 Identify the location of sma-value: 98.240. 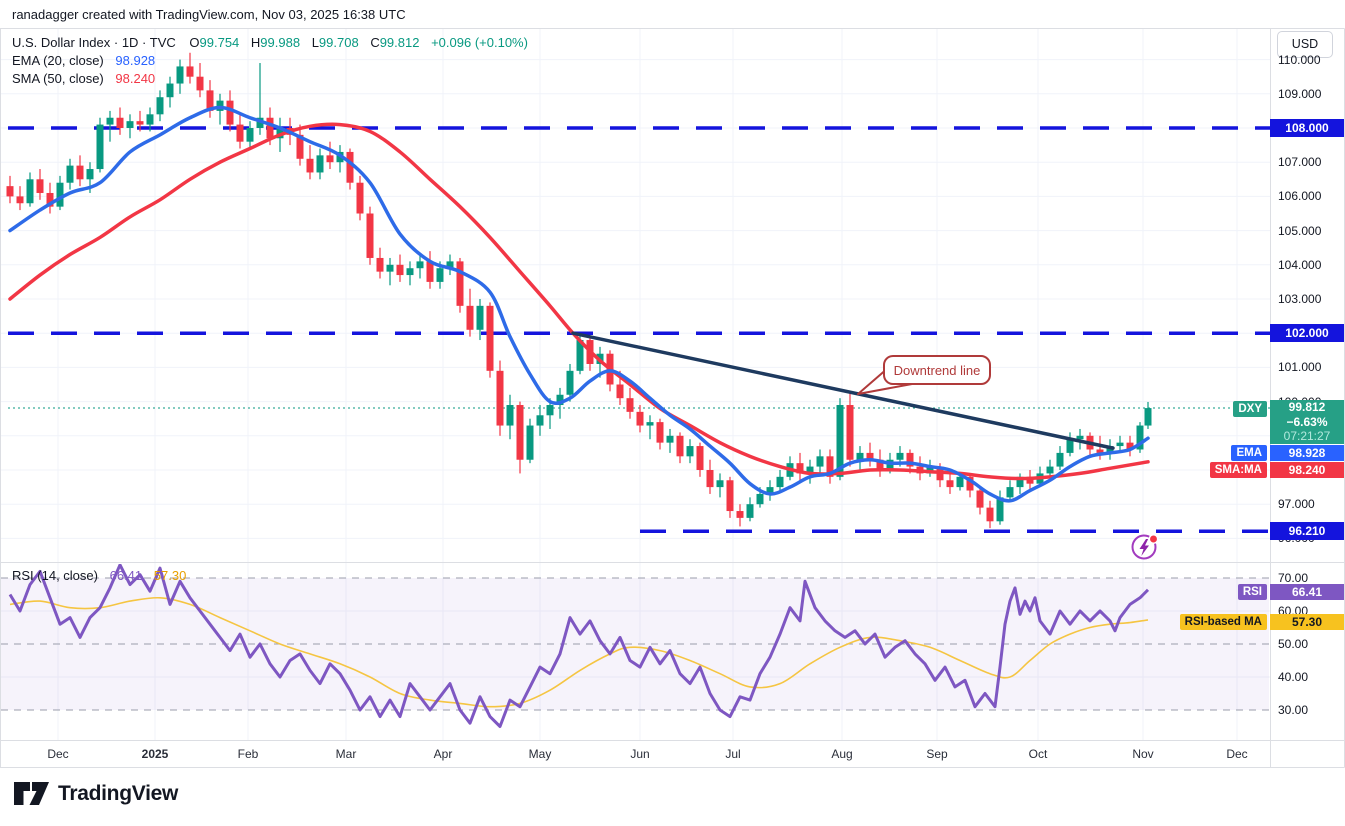
(135, 78).